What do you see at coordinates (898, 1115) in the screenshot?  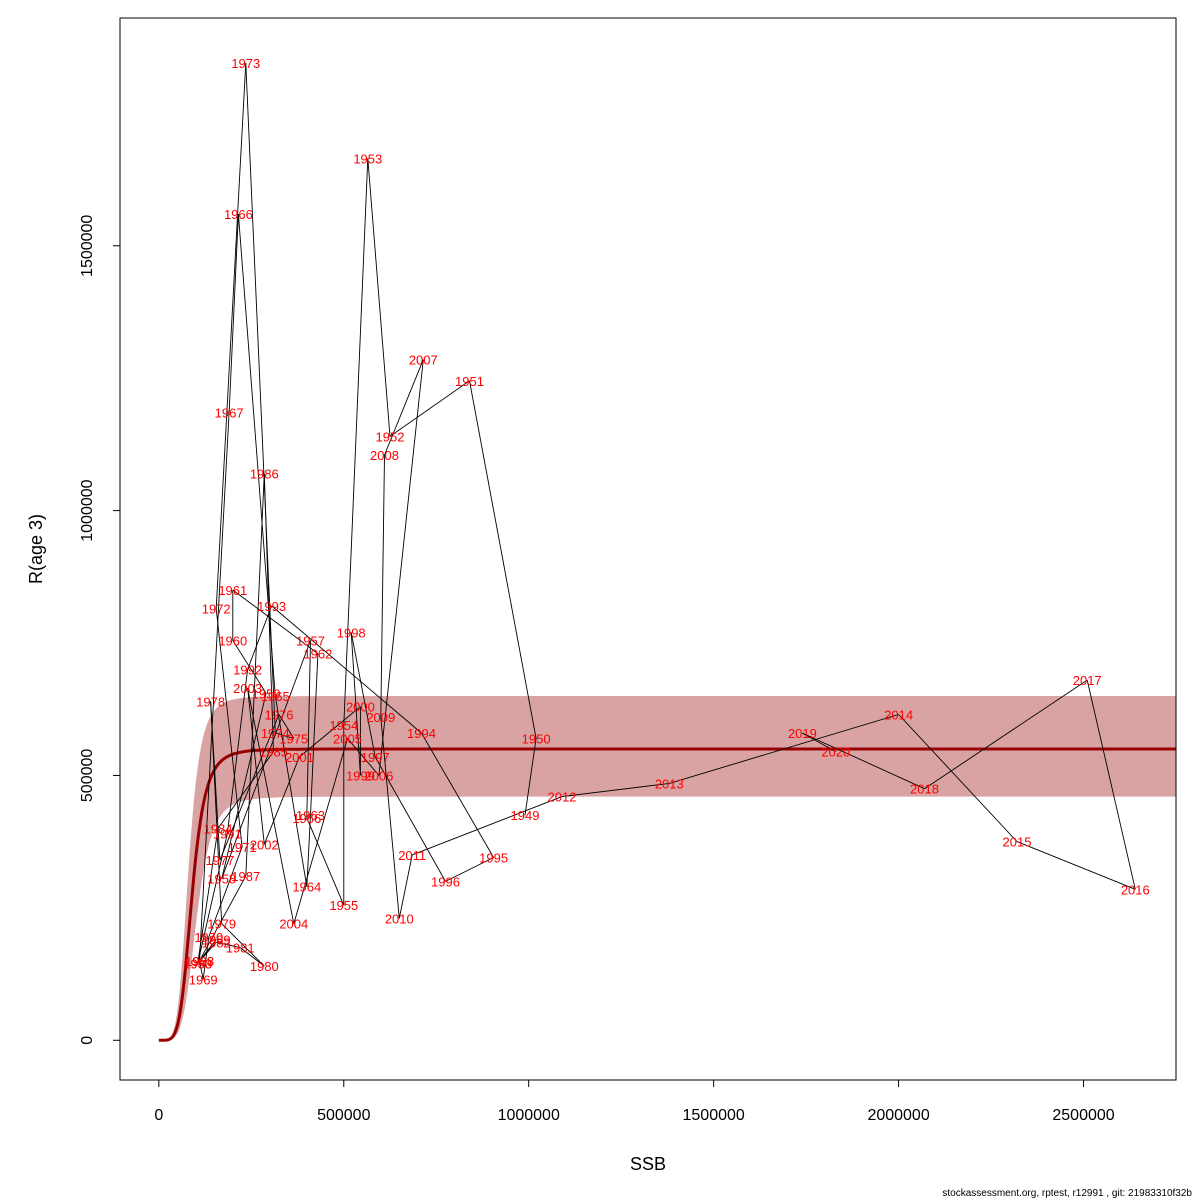 I see `x-tick-label-2000000: 2000000` at bounding box center [898, 1115].